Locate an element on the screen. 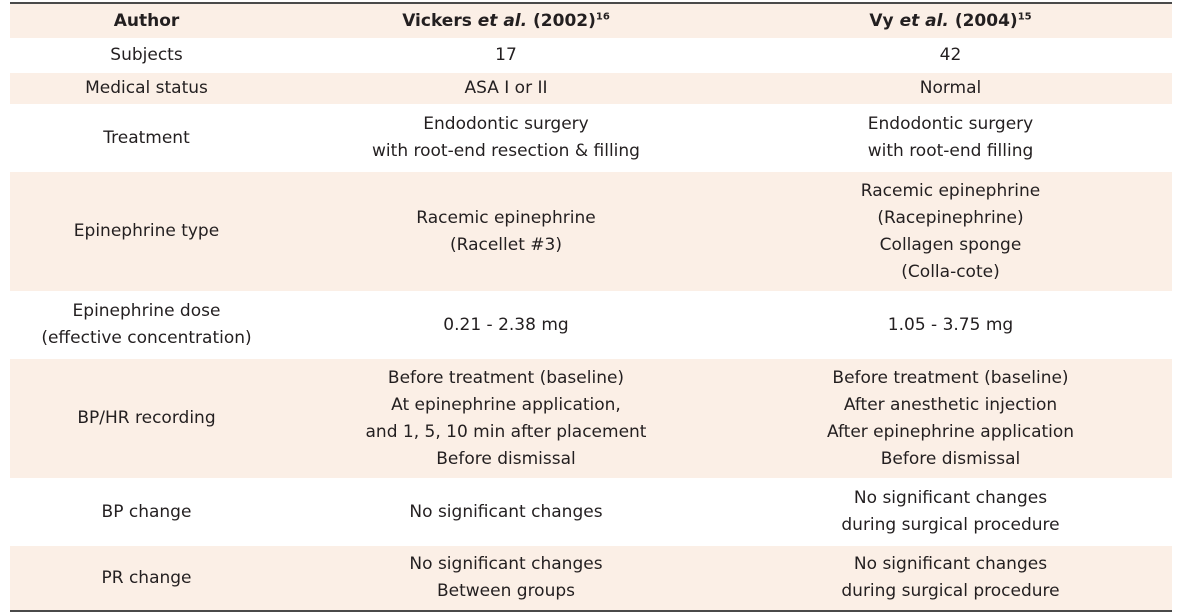 The height and width of the screenshot is (615, 1200). cell-line: (Colla-cote) is located at coordinates (950, 271).